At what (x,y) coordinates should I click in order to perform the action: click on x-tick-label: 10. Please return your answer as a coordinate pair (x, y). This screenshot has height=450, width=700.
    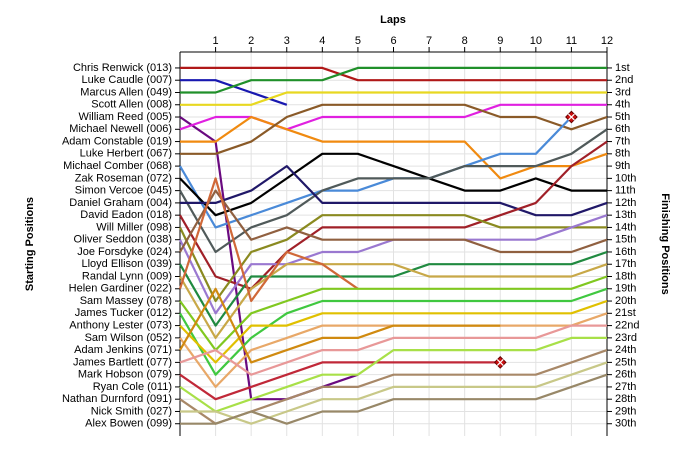
    Looking at the image, I should click on (536, 41).